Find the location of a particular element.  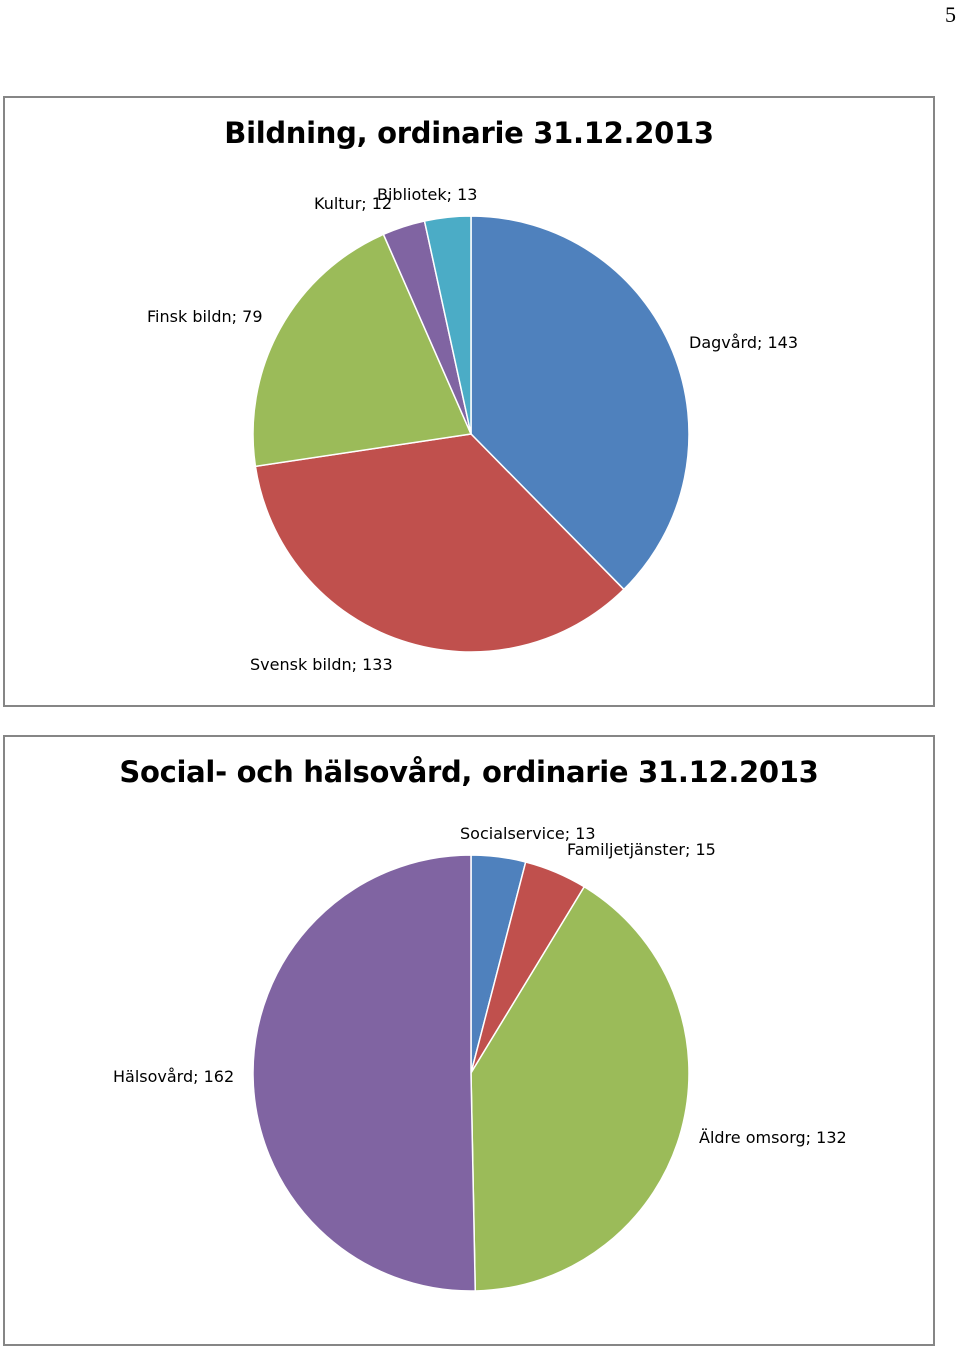

pie-slice-dagvard is located at coordinates (580, 403).